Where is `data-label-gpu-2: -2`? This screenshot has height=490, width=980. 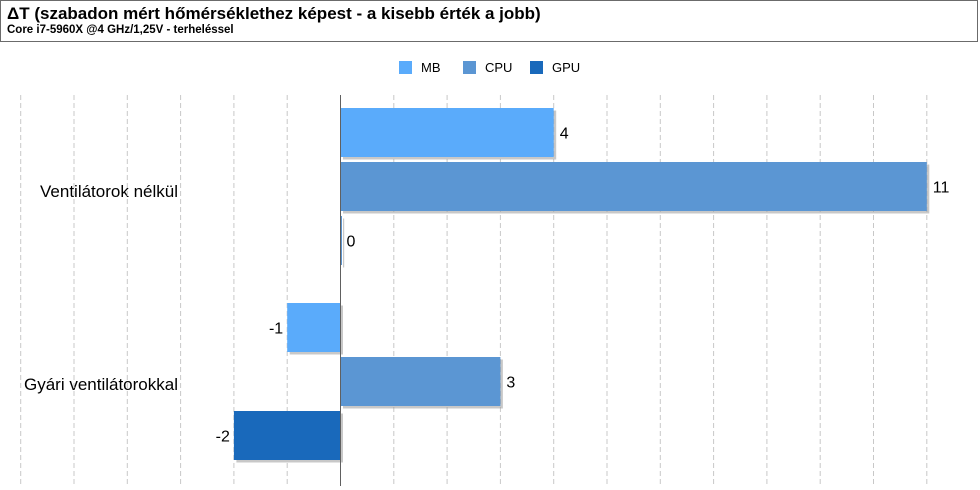 data-label-gpu-2: -2 is located at coordinates (223, 437).